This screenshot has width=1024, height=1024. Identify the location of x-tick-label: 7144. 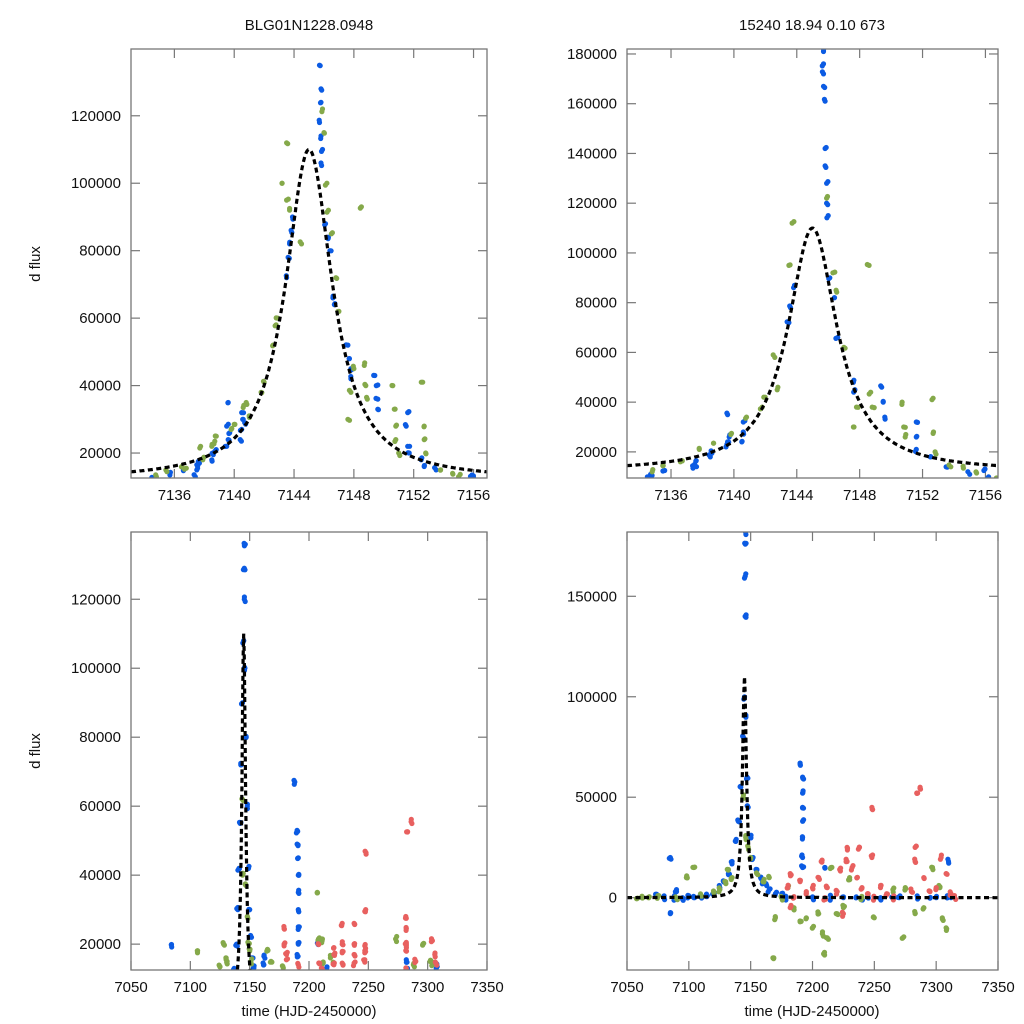
(293, 495).